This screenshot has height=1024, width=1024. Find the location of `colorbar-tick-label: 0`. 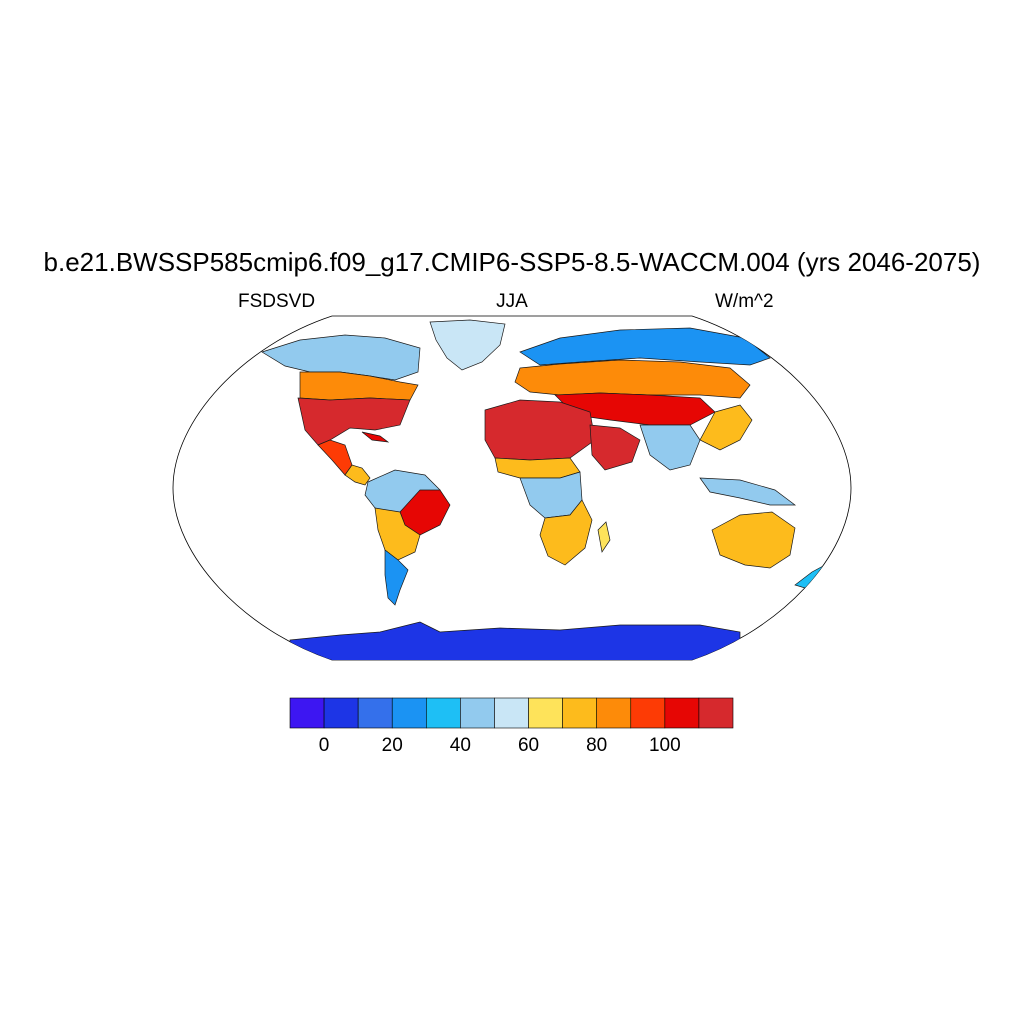

colorbar-tick-label: 0 is located at coordinates (324, 745).